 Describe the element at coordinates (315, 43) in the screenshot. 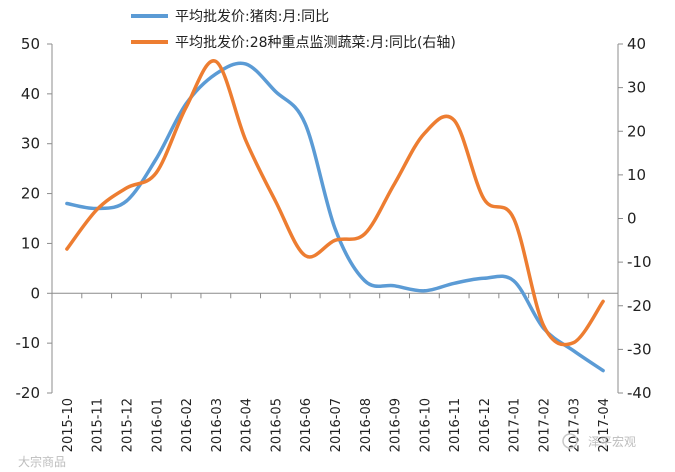

I see `legend-label-1: 平均批发价:28种重点监测蔬菜:月:同比(右轴)` at that location.